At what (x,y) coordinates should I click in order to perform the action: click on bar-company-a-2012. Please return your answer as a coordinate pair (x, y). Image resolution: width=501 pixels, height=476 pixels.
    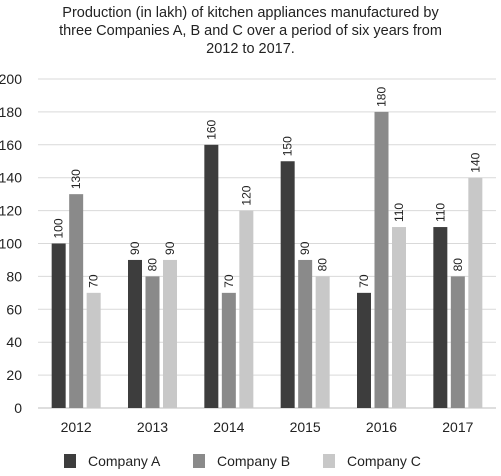
    Looking at the image, I should click on (58, 325).